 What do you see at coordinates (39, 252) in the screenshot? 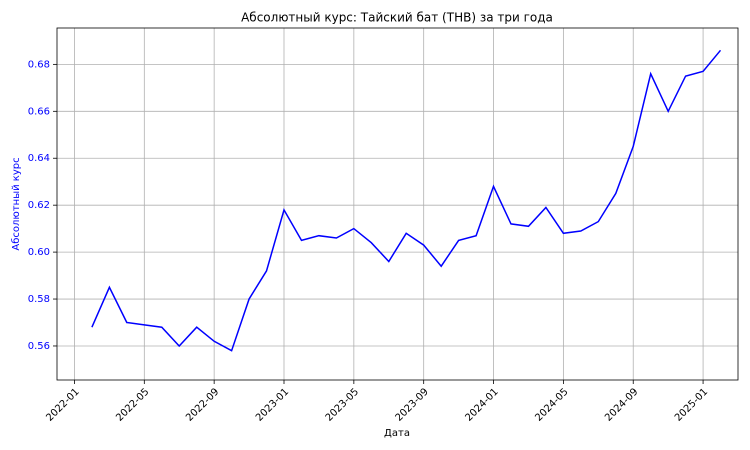
I see `y-tick-label: 0.60` at bounding box center [39, 252].